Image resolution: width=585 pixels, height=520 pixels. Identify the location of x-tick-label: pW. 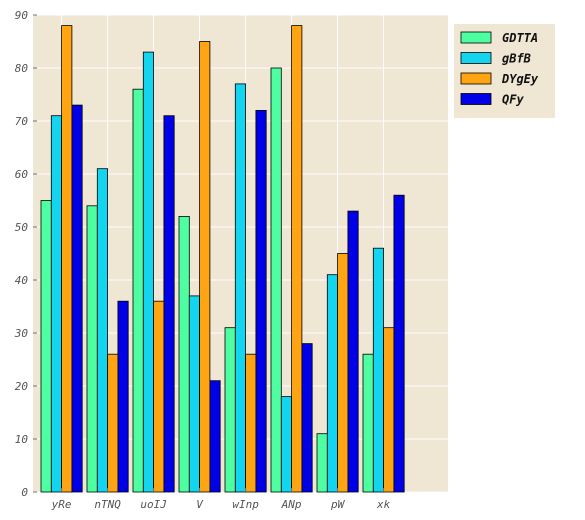
(338, 504).